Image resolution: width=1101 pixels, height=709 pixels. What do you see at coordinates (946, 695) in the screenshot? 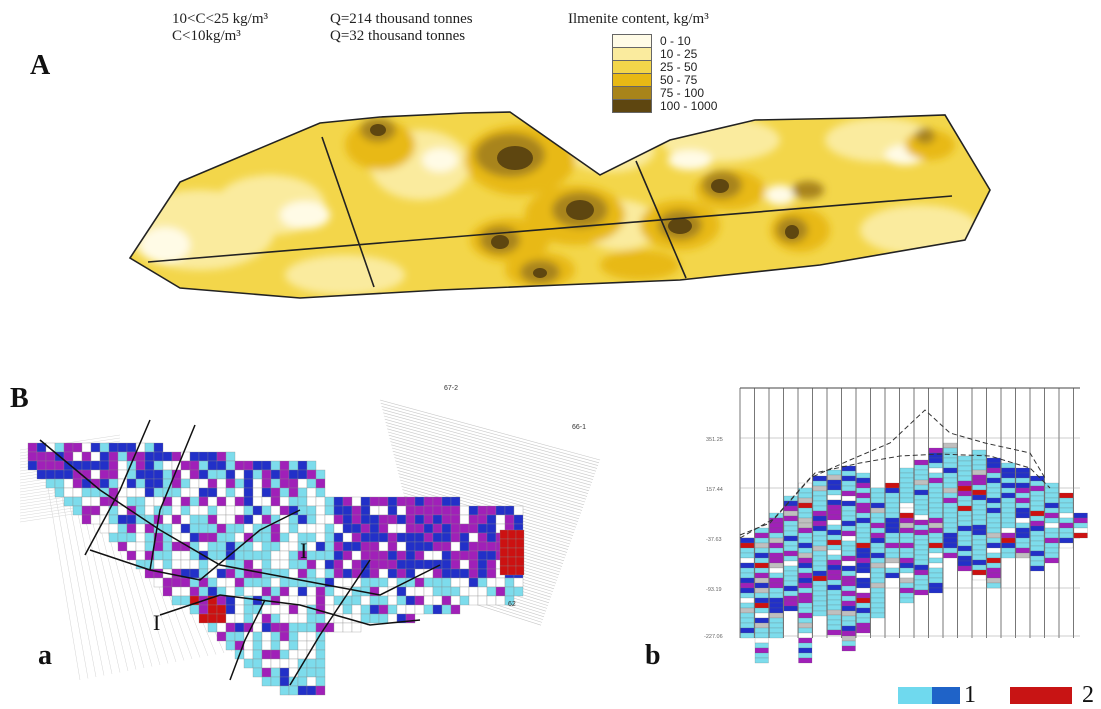
I see `legend-swatch-blue` at bounding box center [946, 695].